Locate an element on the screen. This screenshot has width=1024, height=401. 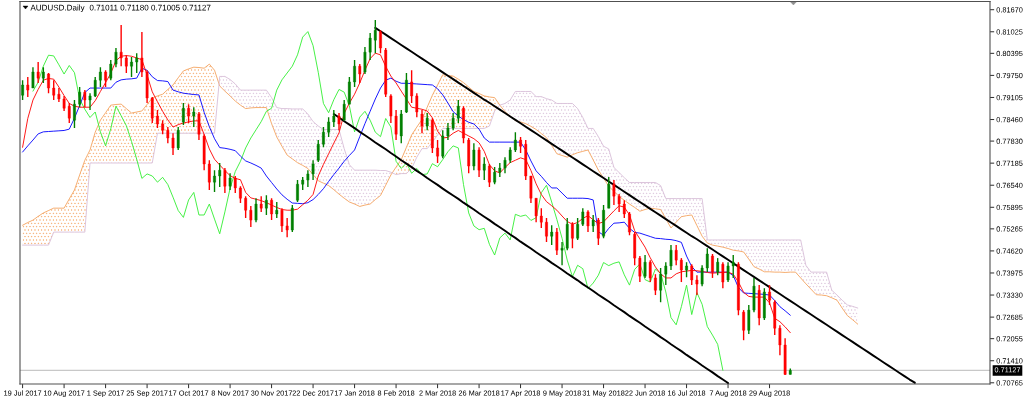
chart-title: AUDUSD.Daily is located at coordinates (57, 8).